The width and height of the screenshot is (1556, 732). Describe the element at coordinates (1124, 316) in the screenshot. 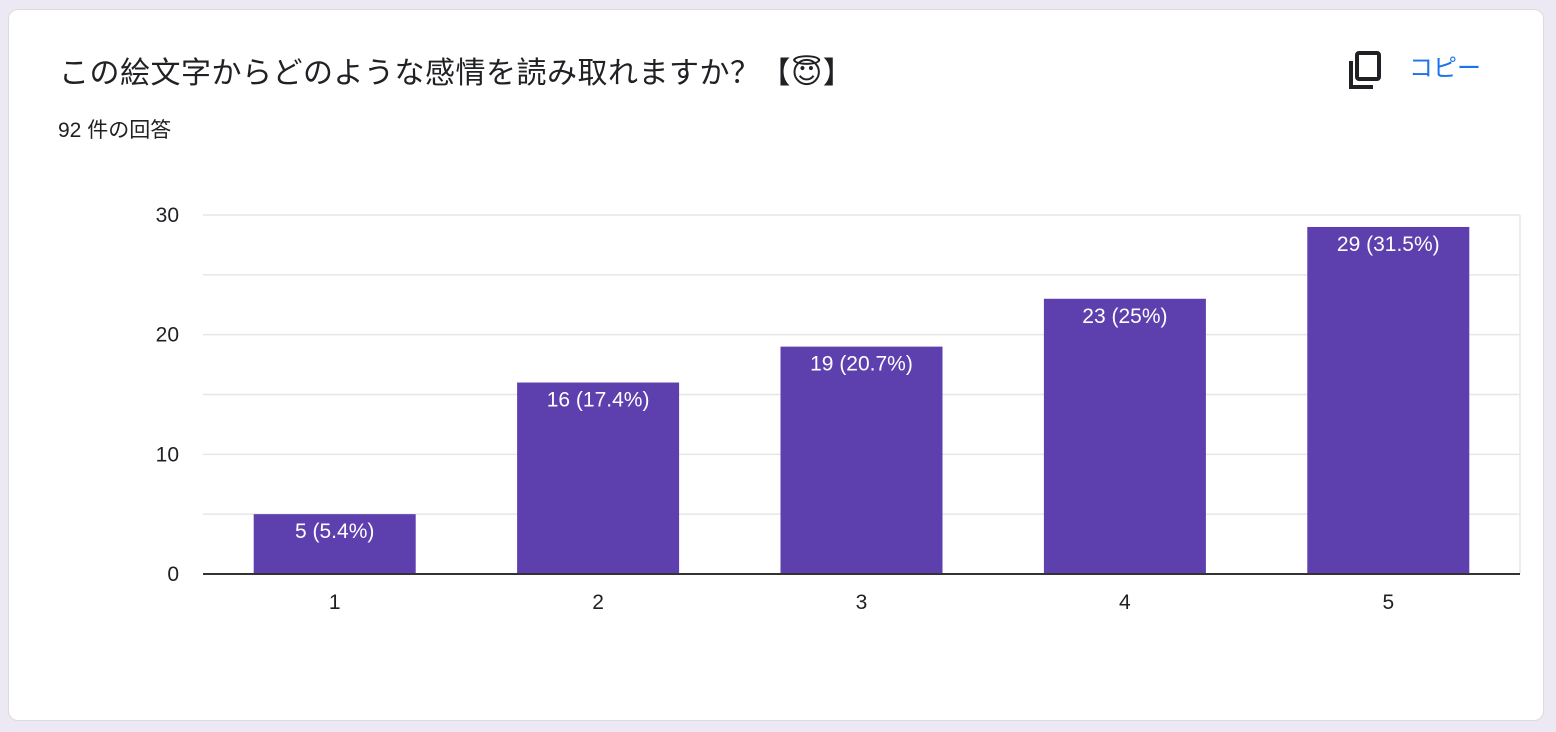

I see `bar-data-label: 23 (25%)` at that location.